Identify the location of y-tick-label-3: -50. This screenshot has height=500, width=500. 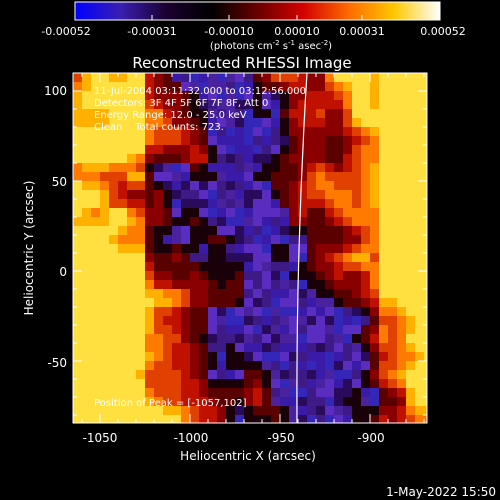
(57, 363).